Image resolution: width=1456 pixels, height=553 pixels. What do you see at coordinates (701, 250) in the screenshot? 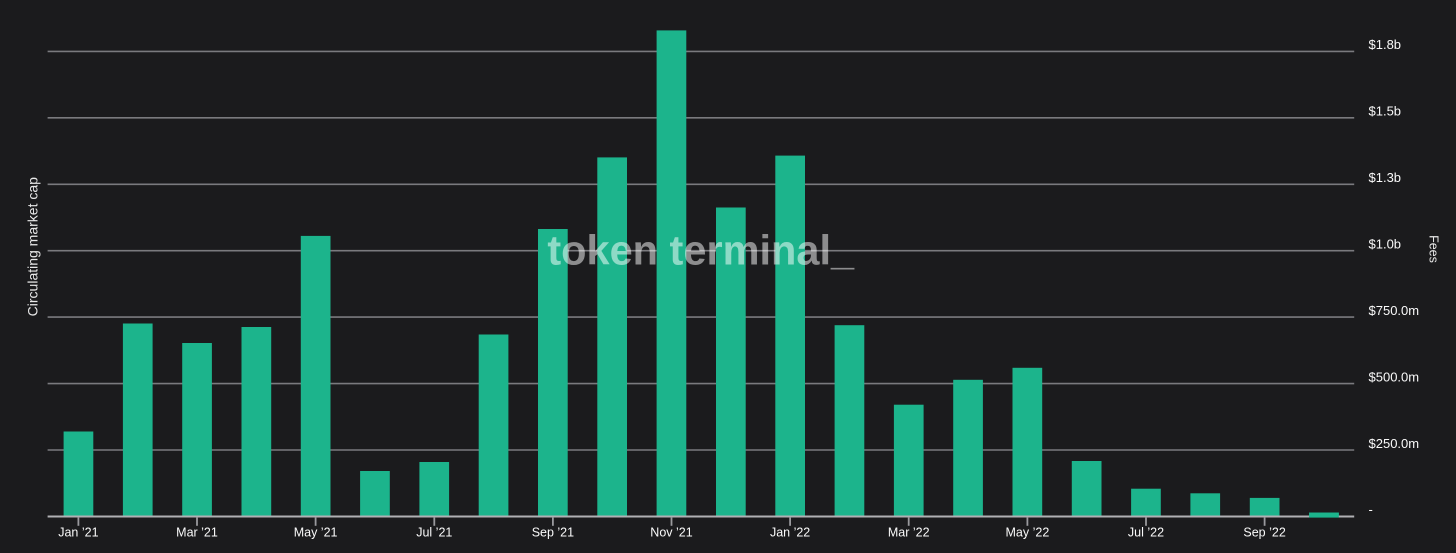
I see `svg-text: token terminal_` at bounding box center [701, 250].